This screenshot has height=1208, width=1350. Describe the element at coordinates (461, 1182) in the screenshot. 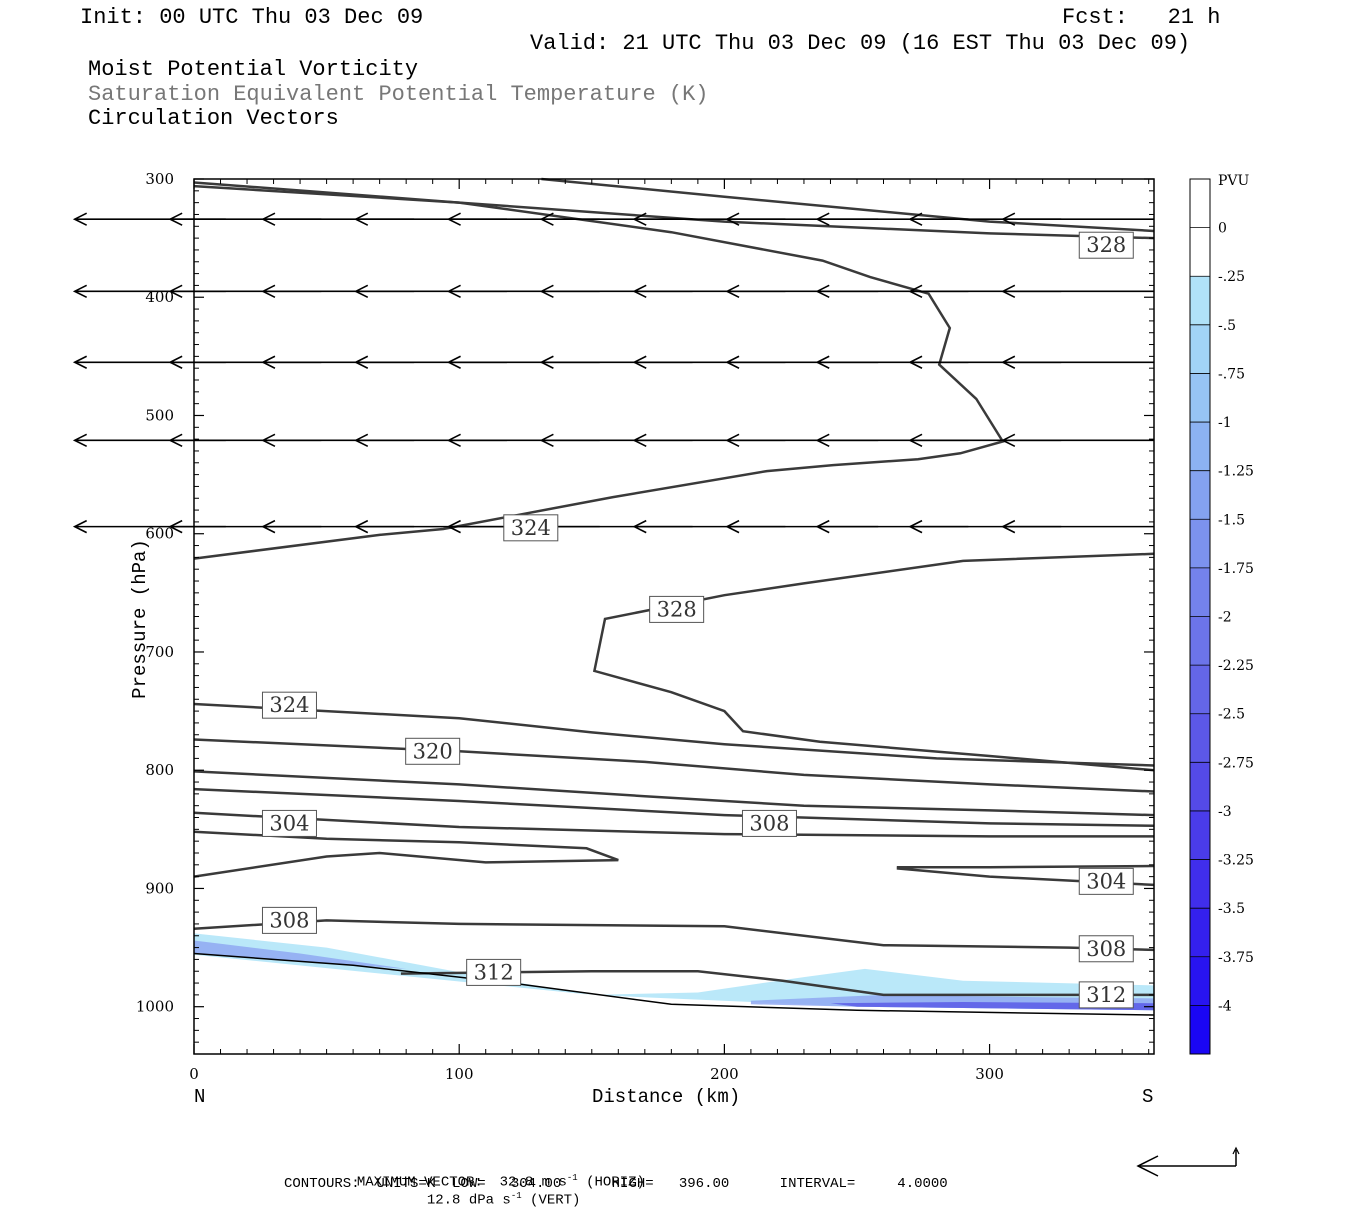

I see `max-vector-horiz: MAXIMUM VECTOR: 32.8 m s` at that location.